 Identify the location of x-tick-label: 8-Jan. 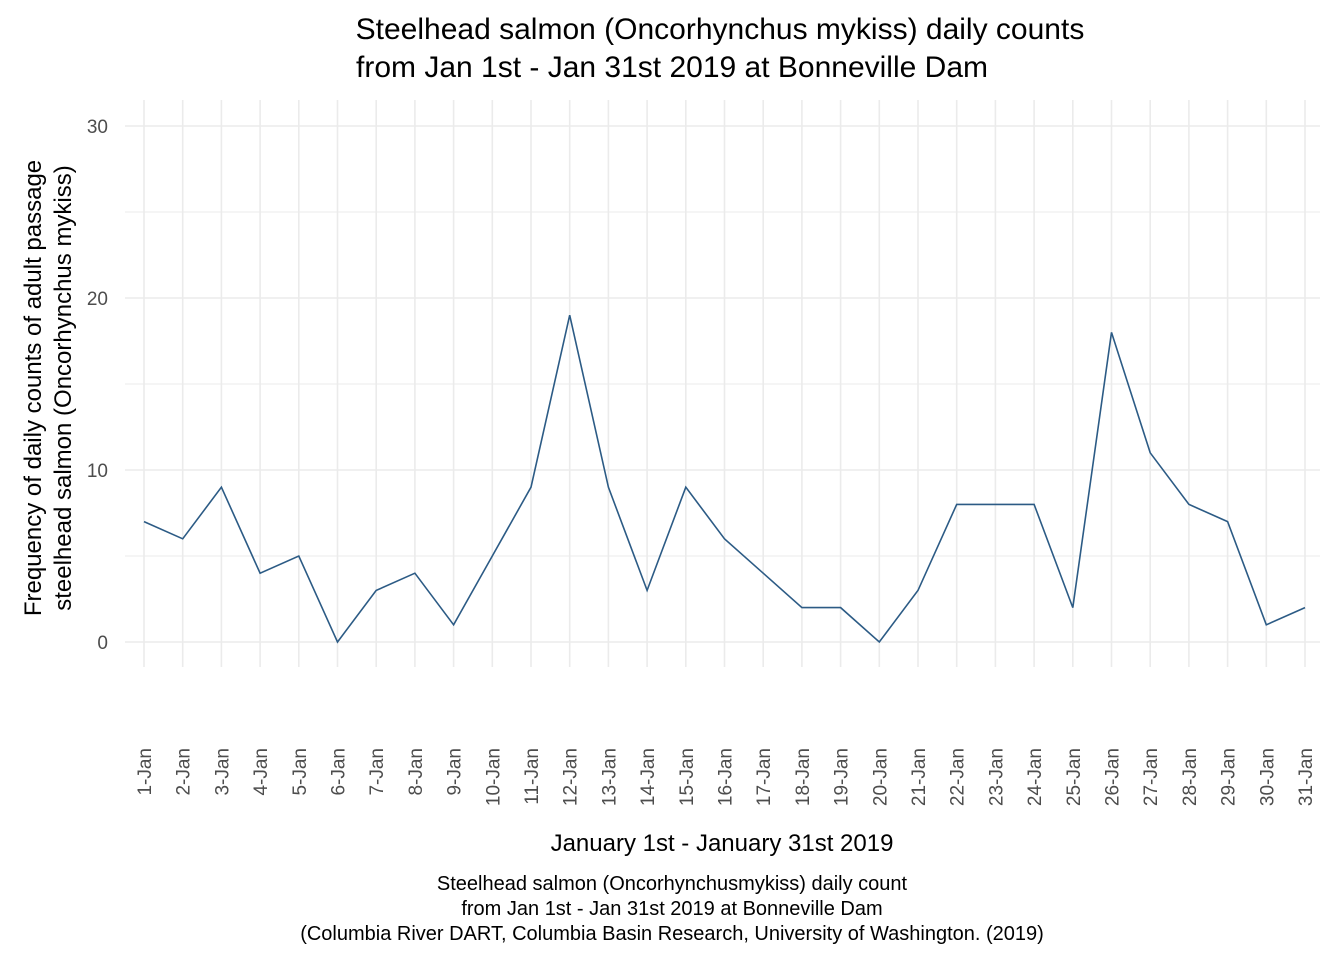
(416, 772).